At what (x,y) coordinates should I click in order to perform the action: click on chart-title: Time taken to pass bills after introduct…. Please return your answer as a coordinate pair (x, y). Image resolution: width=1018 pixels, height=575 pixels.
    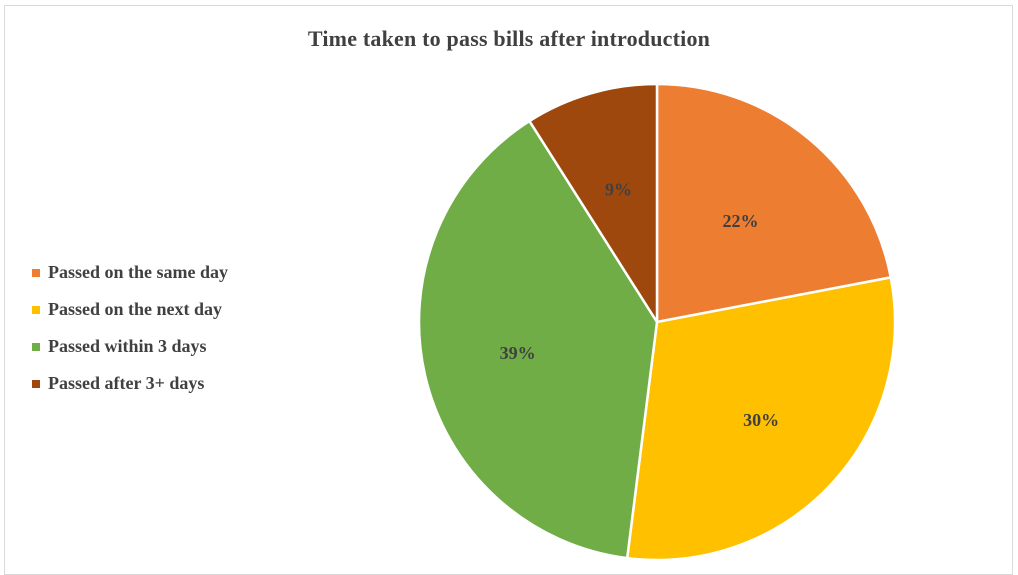
    Looking at the image, I should click on (509, 38).